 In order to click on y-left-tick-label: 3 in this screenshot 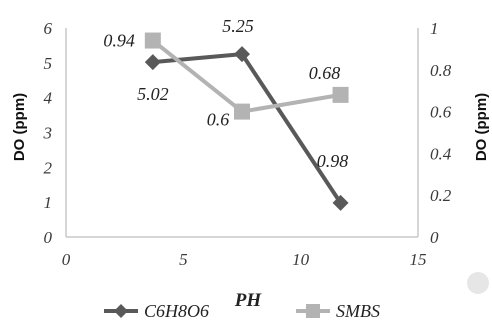, I will do `click(48, 133)`.